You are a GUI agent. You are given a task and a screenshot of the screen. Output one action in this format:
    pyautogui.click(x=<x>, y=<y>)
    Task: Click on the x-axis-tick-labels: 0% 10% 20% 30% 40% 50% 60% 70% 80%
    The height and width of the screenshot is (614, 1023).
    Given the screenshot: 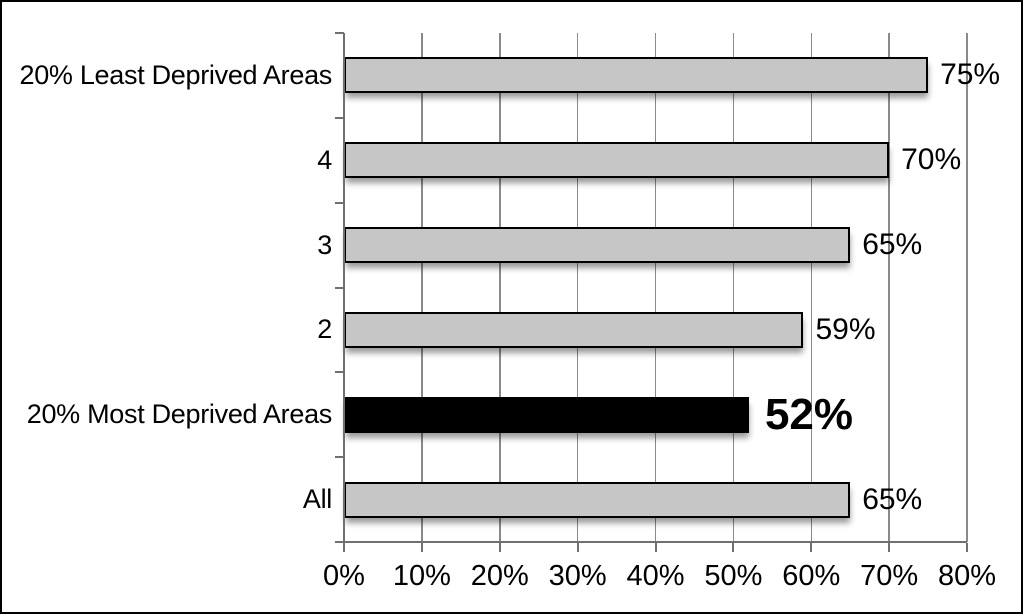 What is the action you would take?
    pyautogui.click(x=659, y=578)
    